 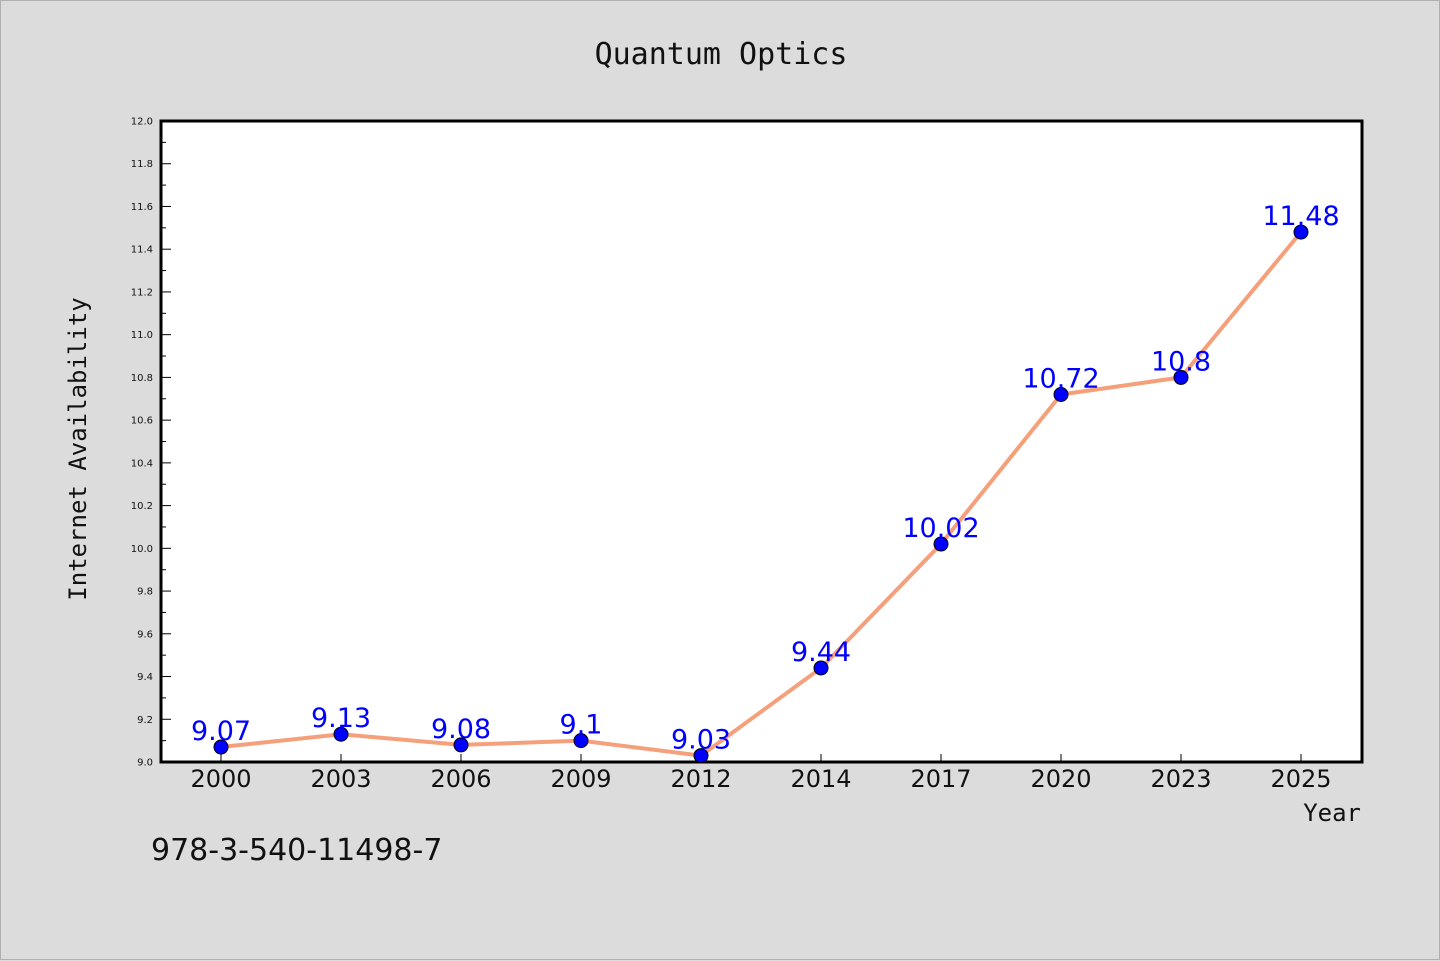 I want to click on isbn-caption: 978-3-540-11498-7, so click(x=297, y=850).